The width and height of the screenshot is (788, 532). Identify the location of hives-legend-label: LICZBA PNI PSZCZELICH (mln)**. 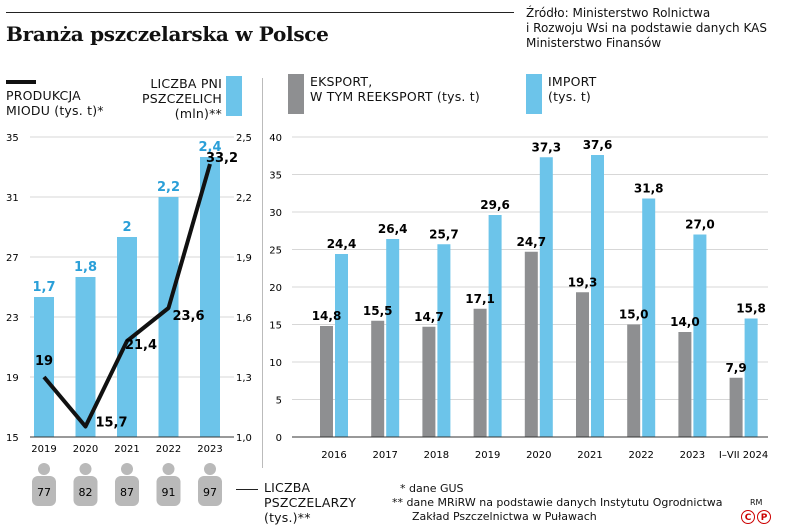
(181, 98).